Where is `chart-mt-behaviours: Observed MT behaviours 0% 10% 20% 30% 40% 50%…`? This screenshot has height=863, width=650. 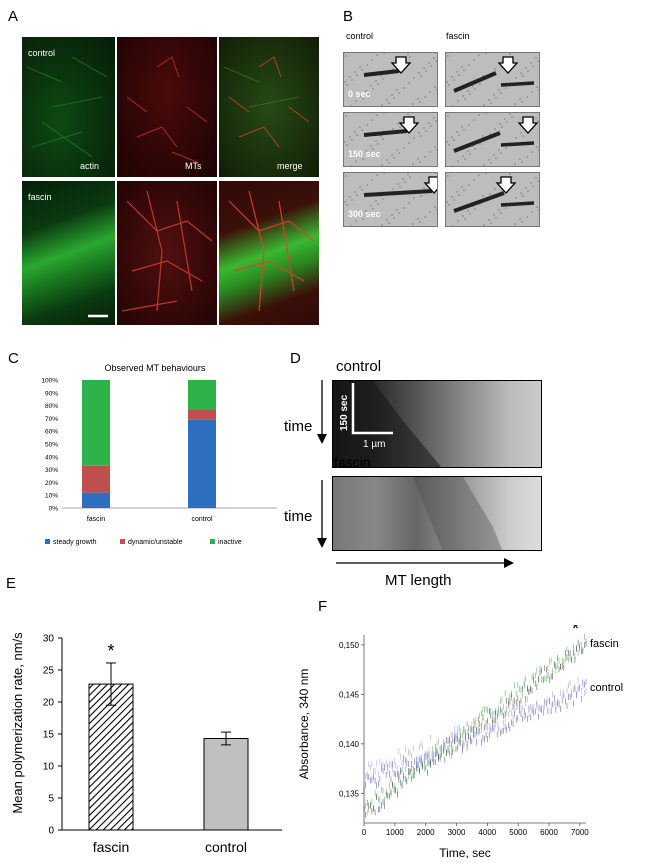
chart-mt-behaviours: Observed MT behaviours 0% 10% 20% 30% 40% 50%… is located at coordinates (159, 454).